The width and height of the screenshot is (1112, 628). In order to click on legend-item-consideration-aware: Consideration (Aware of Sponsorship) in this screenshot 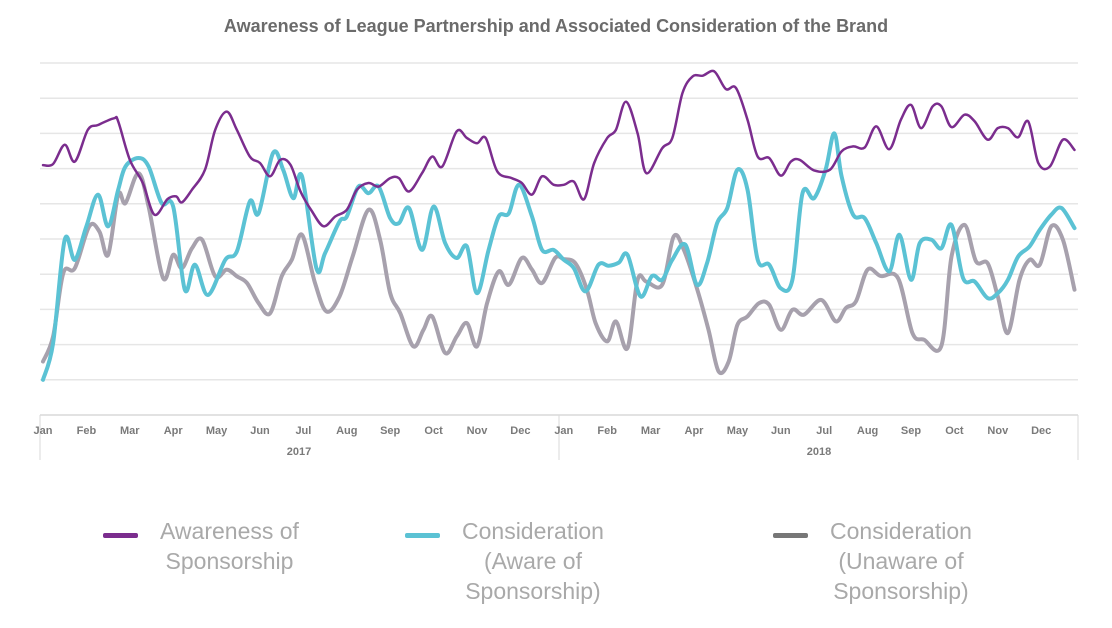, I will do `click(504, 561)`.